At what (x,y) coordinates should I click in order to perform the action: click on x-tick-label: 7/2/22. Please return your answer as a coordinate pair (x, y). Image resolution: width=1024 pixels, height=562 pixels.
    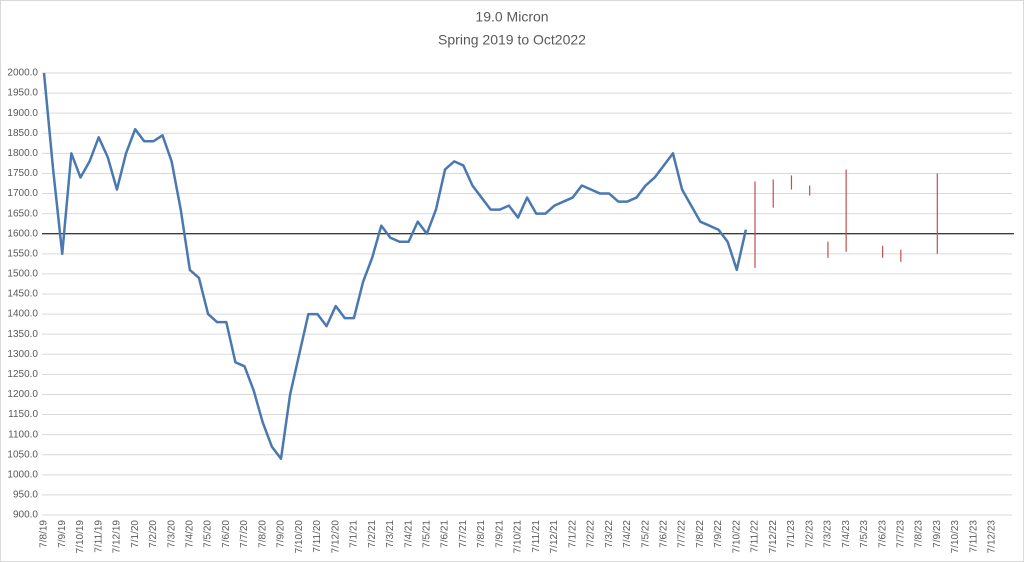
    Looking at the image, I should click on (591, 534).